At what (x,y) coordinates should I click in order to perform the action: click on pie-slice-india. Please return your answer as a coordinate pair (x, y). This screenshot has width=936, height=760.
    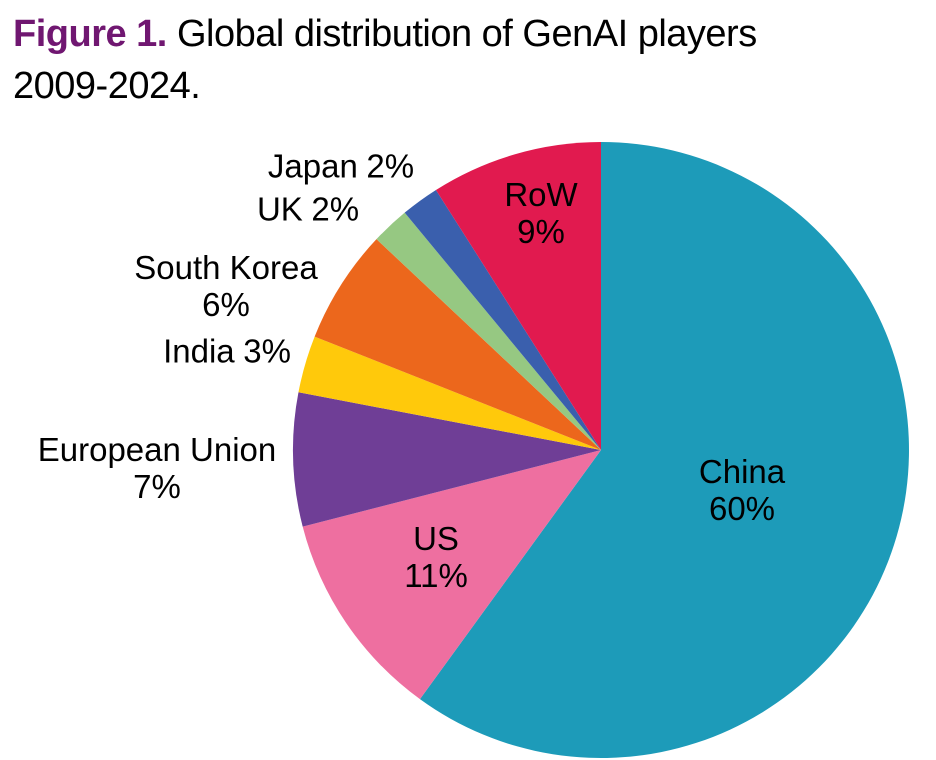
    Looking at the image, I should click on (449, 393).